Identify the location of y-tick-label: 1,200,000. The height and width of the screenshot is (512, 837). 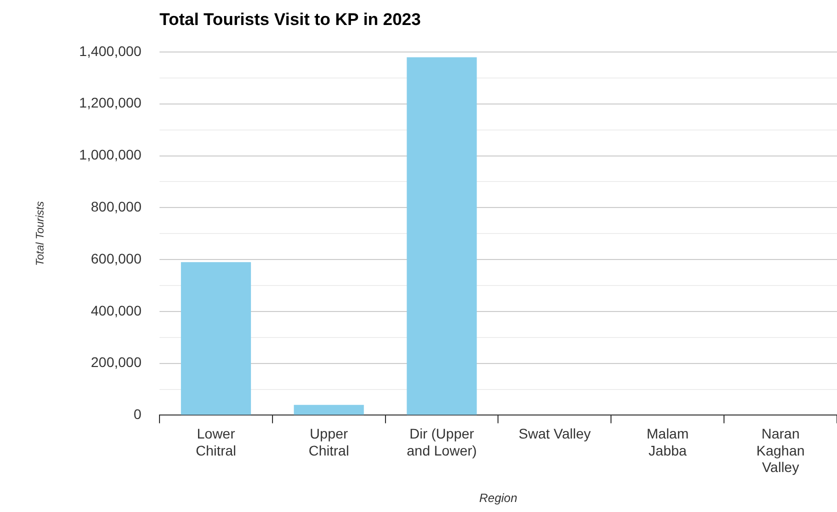
(110, 102).